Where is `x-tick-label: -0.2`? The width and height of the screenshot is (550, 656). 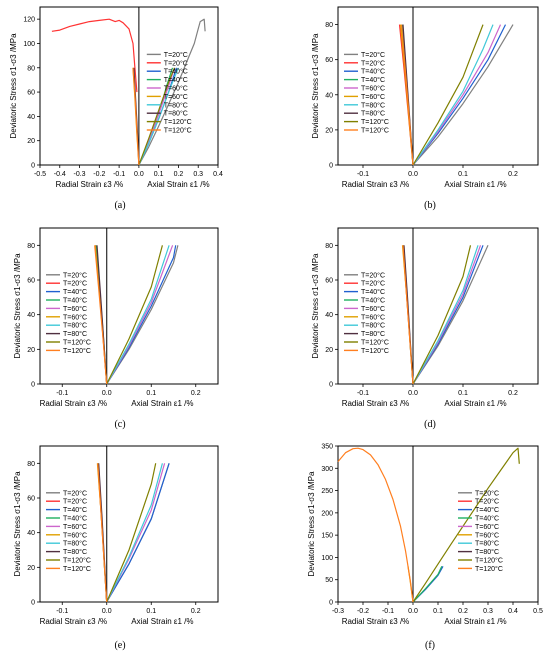 x-tick-label: -0.2 is located at coordinates (99, 174).